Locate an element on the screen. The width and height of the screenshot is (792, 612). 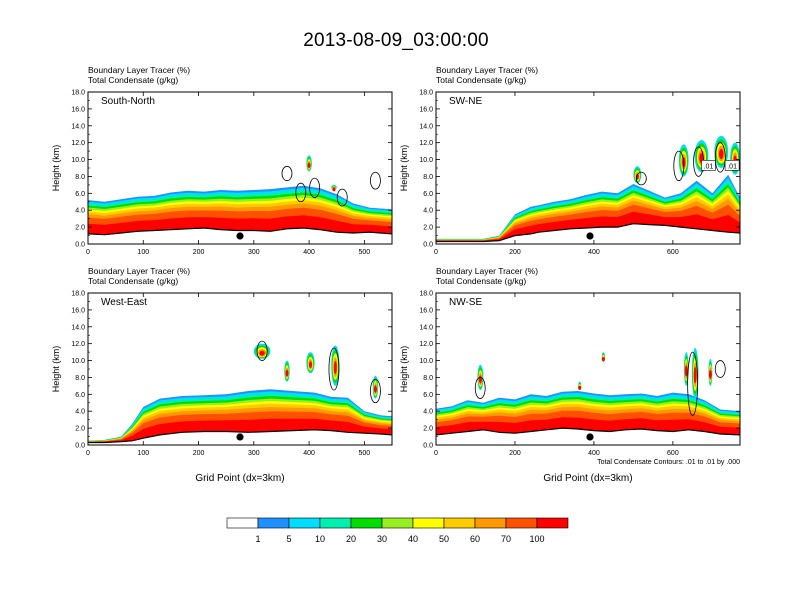
colorbar-label: 60 is located at coordinates (475, 539).